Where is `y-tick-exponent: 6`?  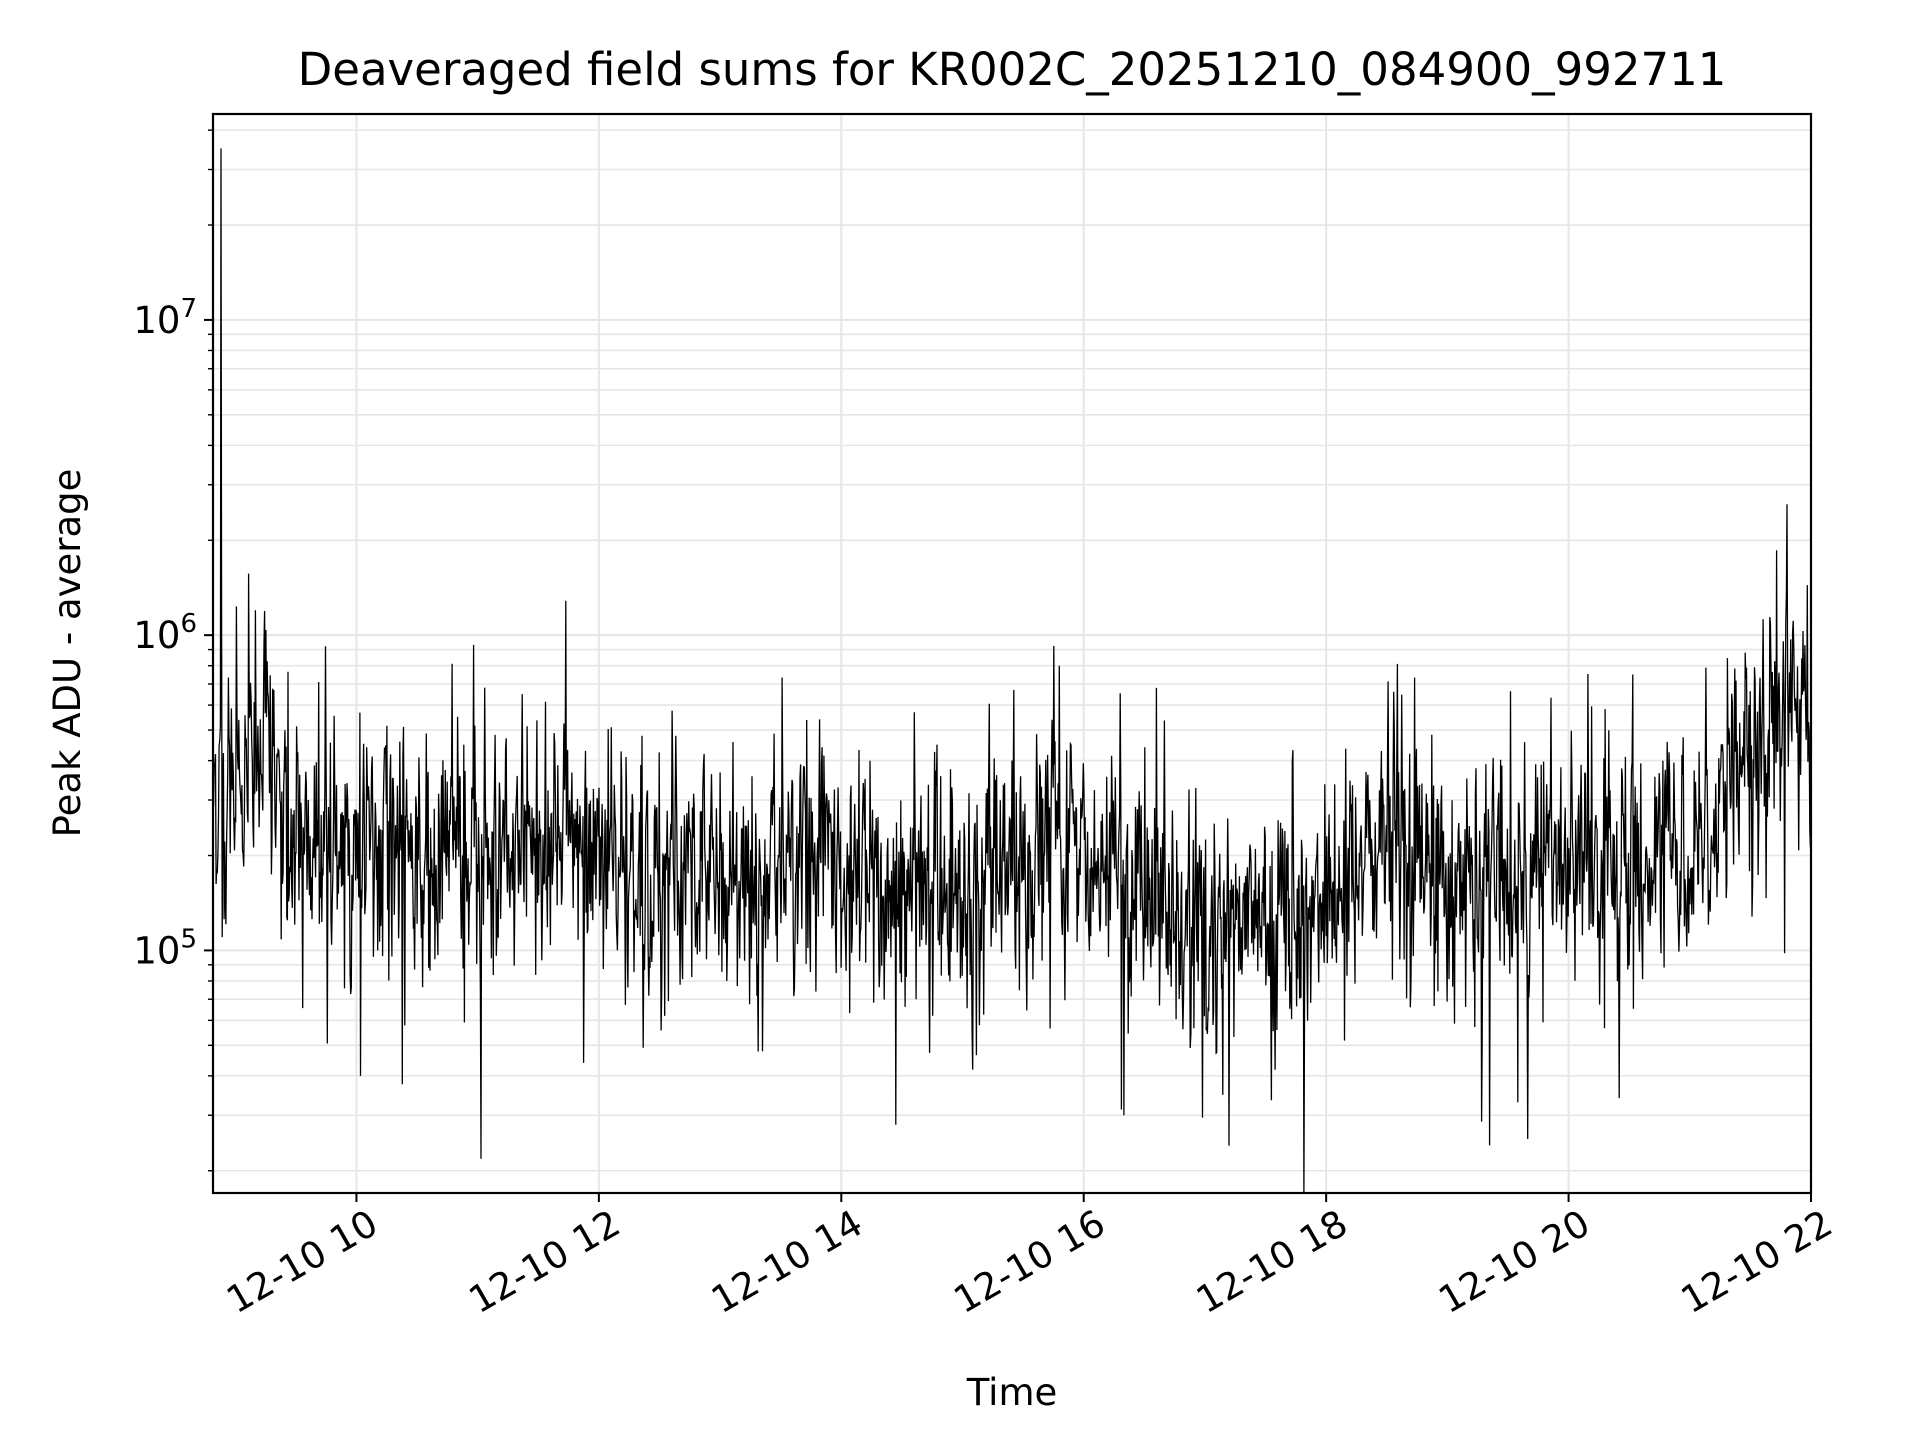
y-tick-exponent: 6 is located at coordinates (188, 624).